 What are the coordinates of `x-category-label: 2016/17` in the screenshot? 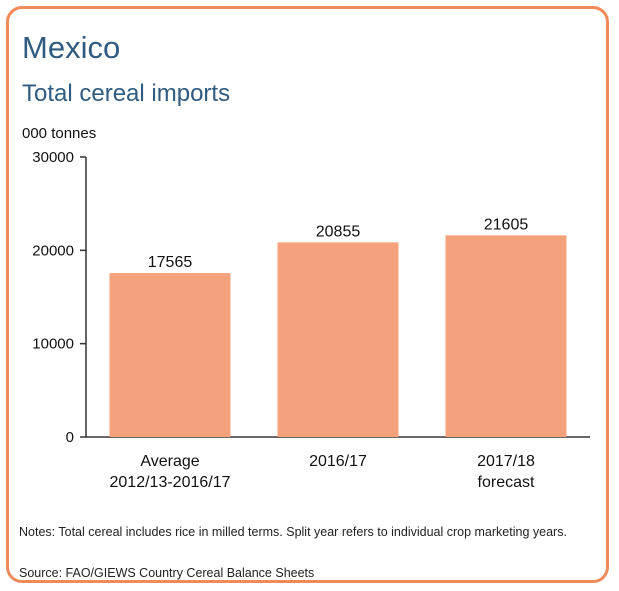 It's located at (338, 461).